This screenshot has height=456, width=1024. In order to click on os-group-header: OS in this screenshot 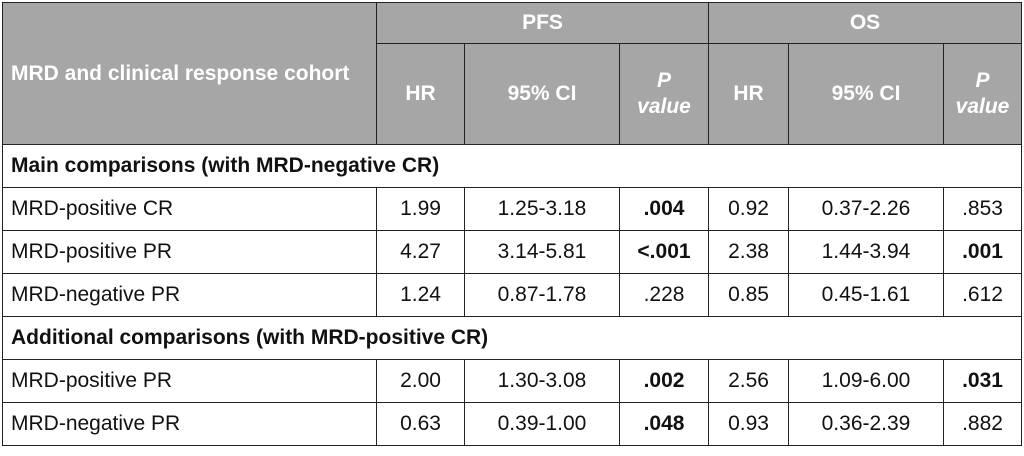, I will do `click(865, 23)`.